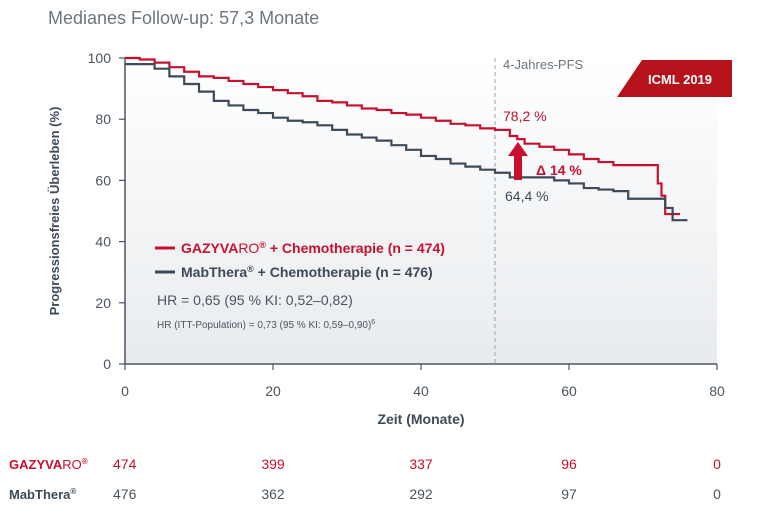  I want to click on legend-entry-mabthera: MabThera® + Chemotherapie (n = 476), so click(307, 272).